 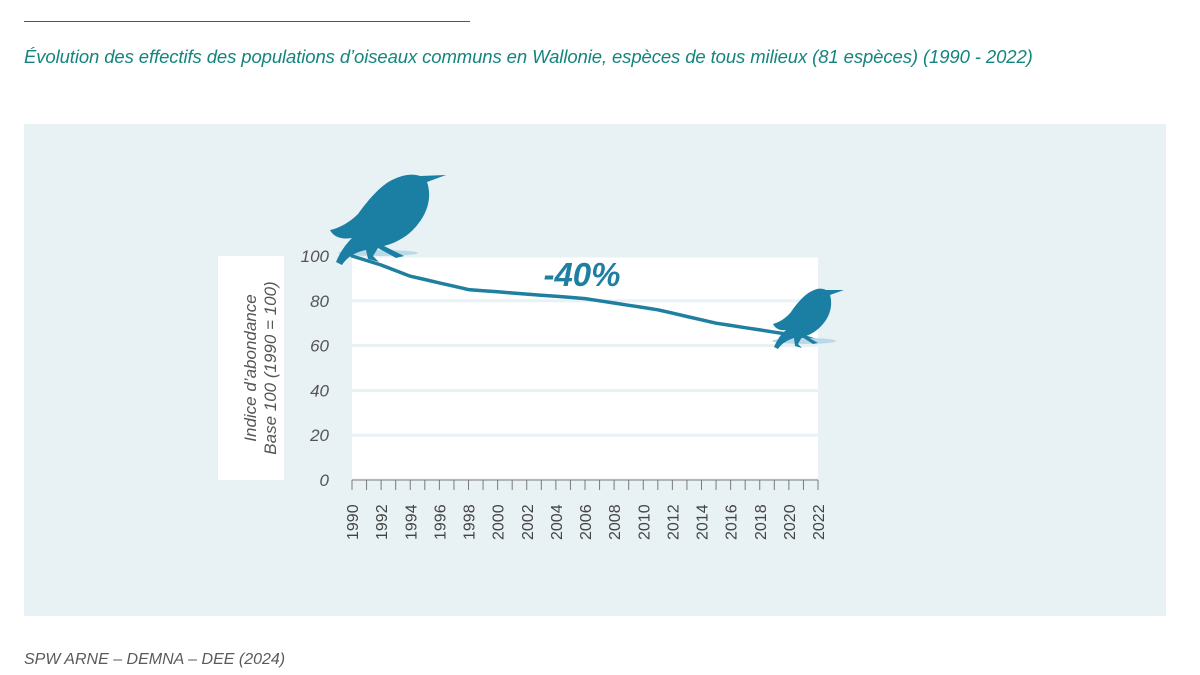 I want to click on x-tick-label: 1990, so click(x=353, y=522).